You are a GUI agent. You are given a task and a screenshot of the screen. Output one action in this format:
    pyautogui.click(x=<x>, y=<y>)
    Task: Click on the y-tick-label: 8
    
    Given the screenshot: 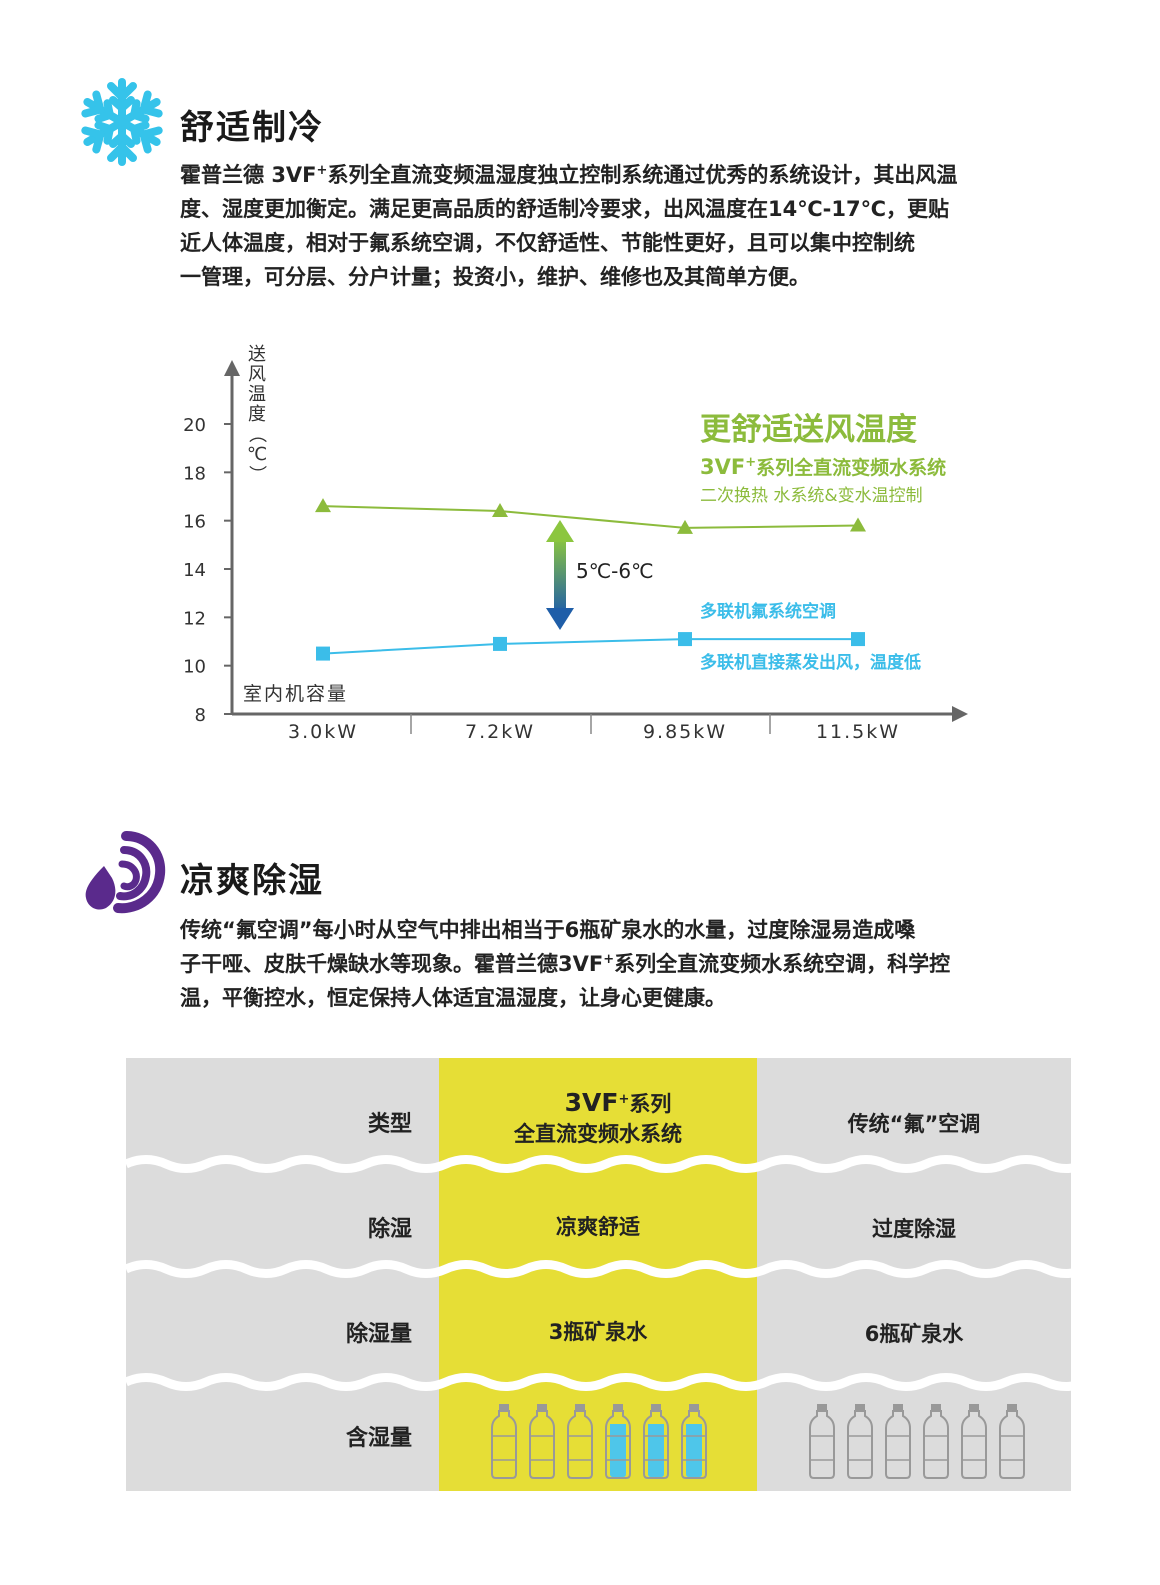 What is the action you would take?
    pyautogui.click(x=200, y=715)
    